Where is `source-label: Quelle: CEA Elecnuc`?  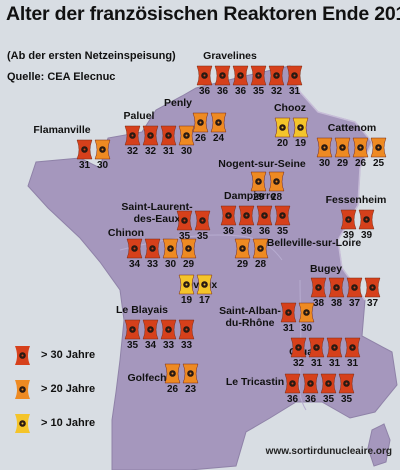
source-label: Quelle: CEA Elecnuc is located at coordinates (61, 77).